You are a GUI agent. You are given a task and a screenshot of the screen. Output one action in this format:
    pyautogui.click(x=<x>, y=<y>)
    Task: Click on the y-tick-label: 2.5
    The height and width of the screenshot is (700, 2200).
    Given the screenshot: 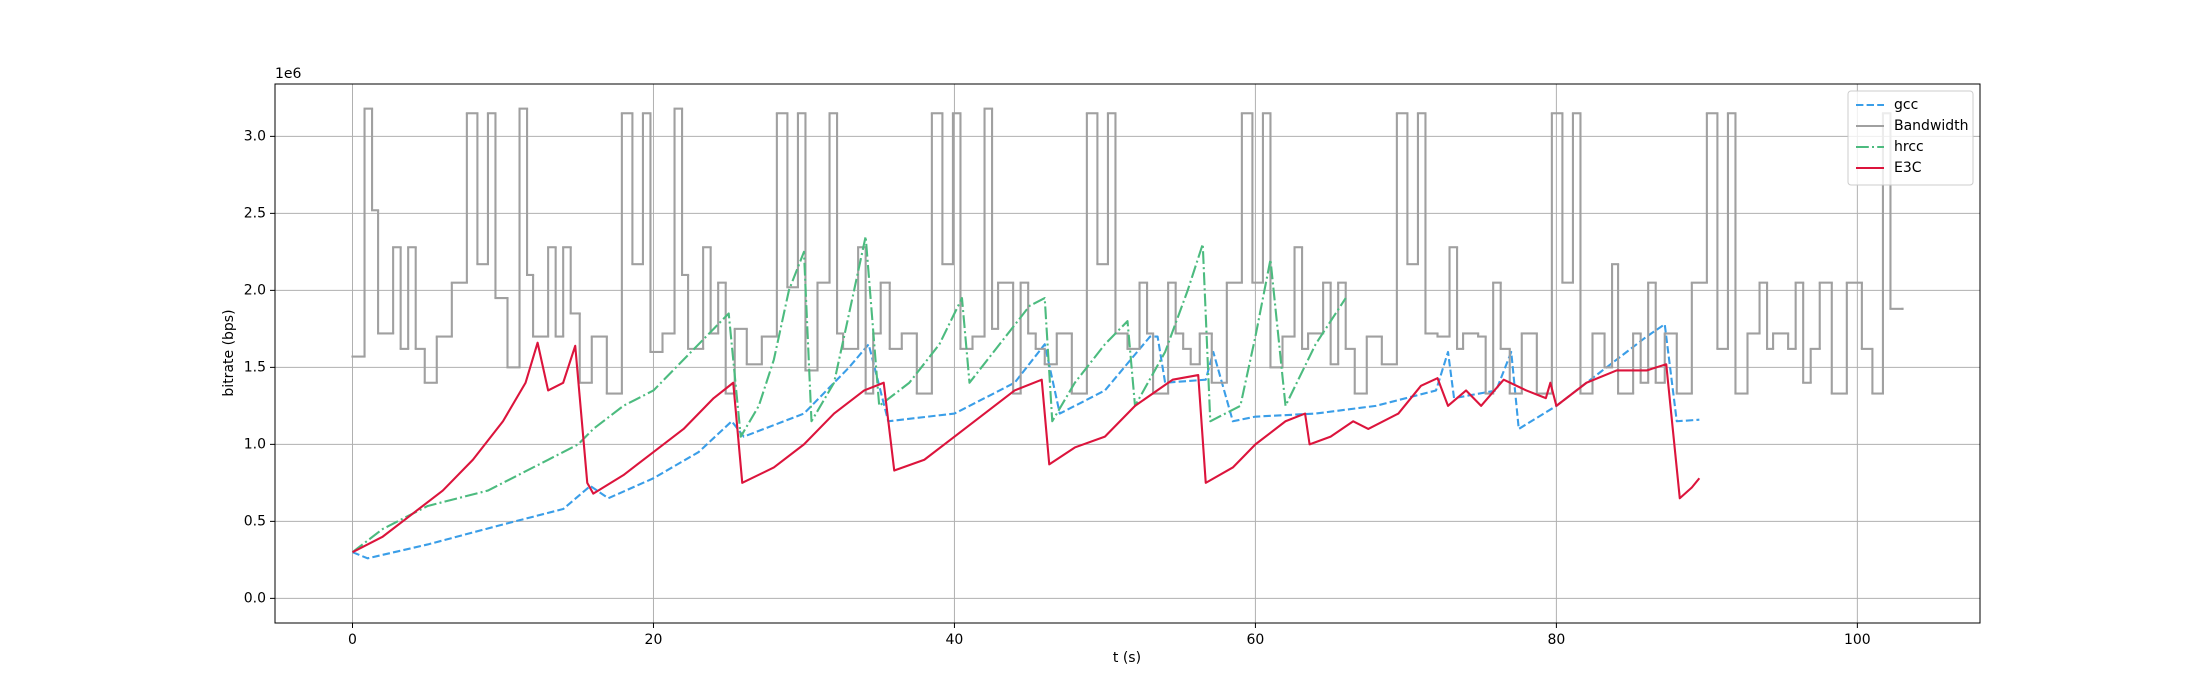 What is the action you would take?
    pyautogui.click(x=255, y=213)
    